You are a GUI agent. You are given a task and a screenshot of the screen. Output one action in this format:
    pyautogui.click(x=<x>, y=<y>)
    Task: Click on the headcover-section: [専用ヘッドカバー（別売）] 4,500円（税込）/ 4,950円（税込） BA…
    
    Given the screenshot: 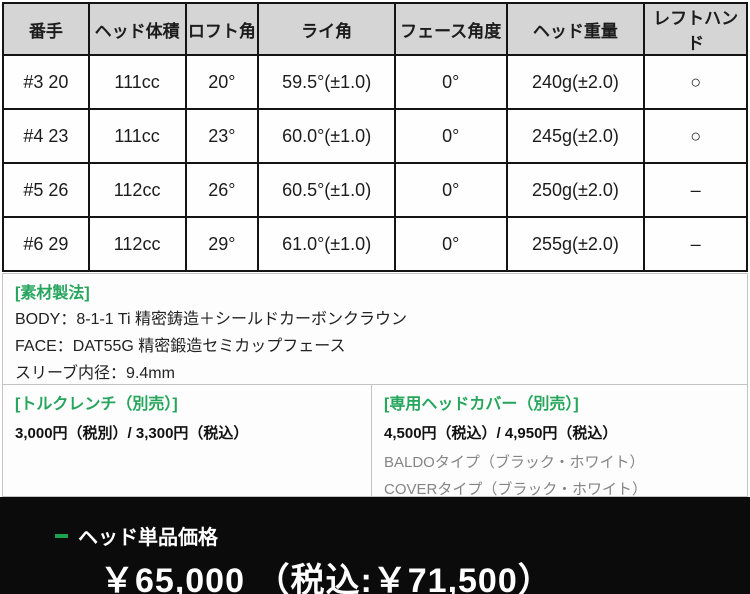 What is the action you would take?
    pyautogui.click(x=560, y=441)
    